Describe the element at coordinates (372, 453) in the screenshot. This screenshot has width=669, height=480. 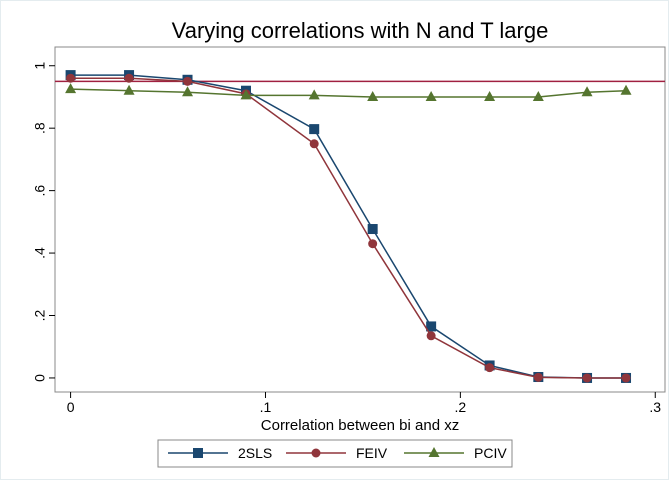
I see `legend-label: FEIV` at that location.